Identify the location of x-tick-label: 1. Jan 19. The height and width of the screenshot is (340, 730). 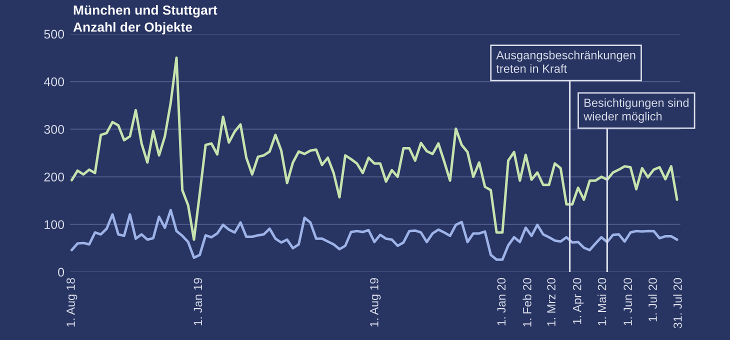
(198, 302).